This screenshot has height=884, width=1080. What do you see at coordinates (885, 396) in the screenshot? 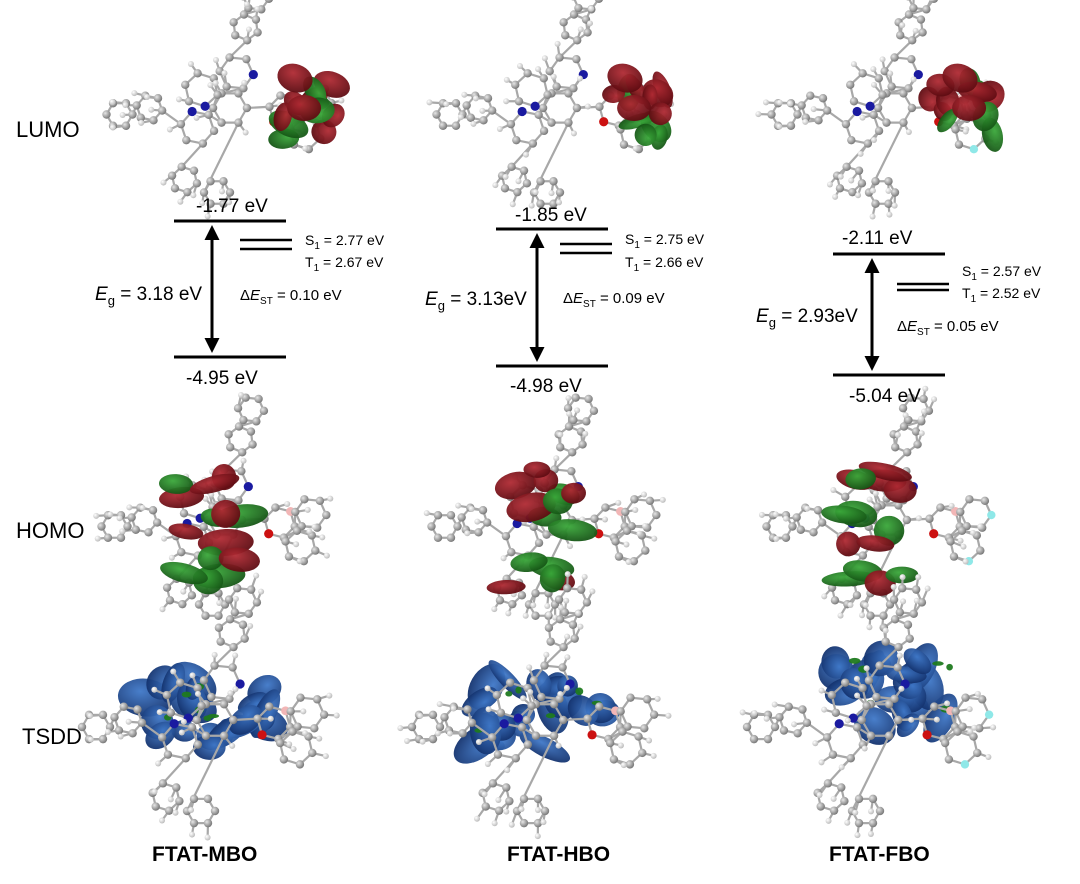
I see `homo-energy-label: -5.04 eV` at bounding box center [885, 396].